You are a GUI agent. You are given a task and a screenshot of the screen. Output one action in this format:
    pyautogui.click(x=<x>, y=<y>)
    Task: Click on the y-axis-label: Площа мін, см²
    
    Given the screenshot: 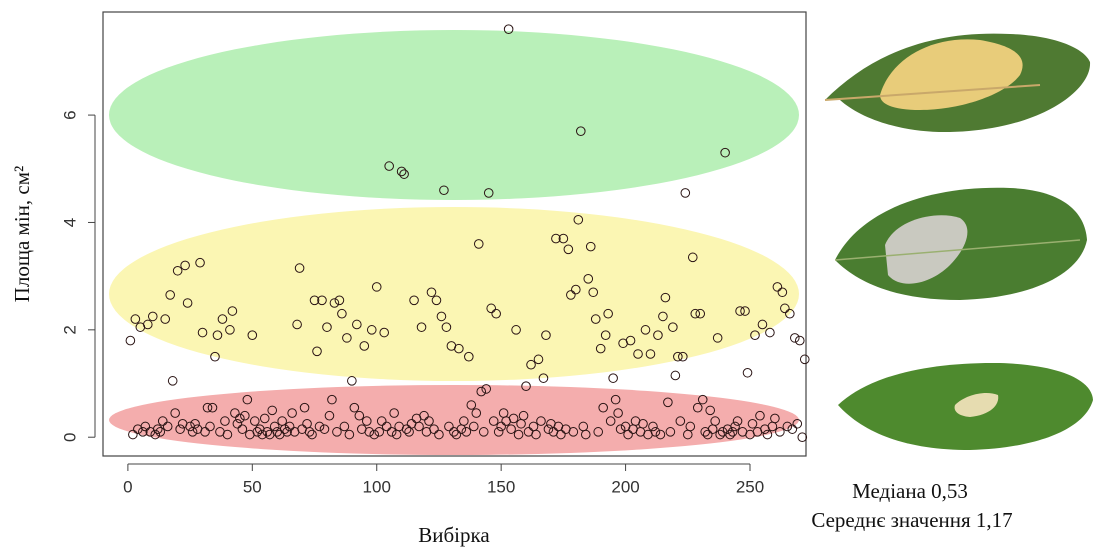 What is the action you would take?
    pyautogui.click(x=22, y=234)
    